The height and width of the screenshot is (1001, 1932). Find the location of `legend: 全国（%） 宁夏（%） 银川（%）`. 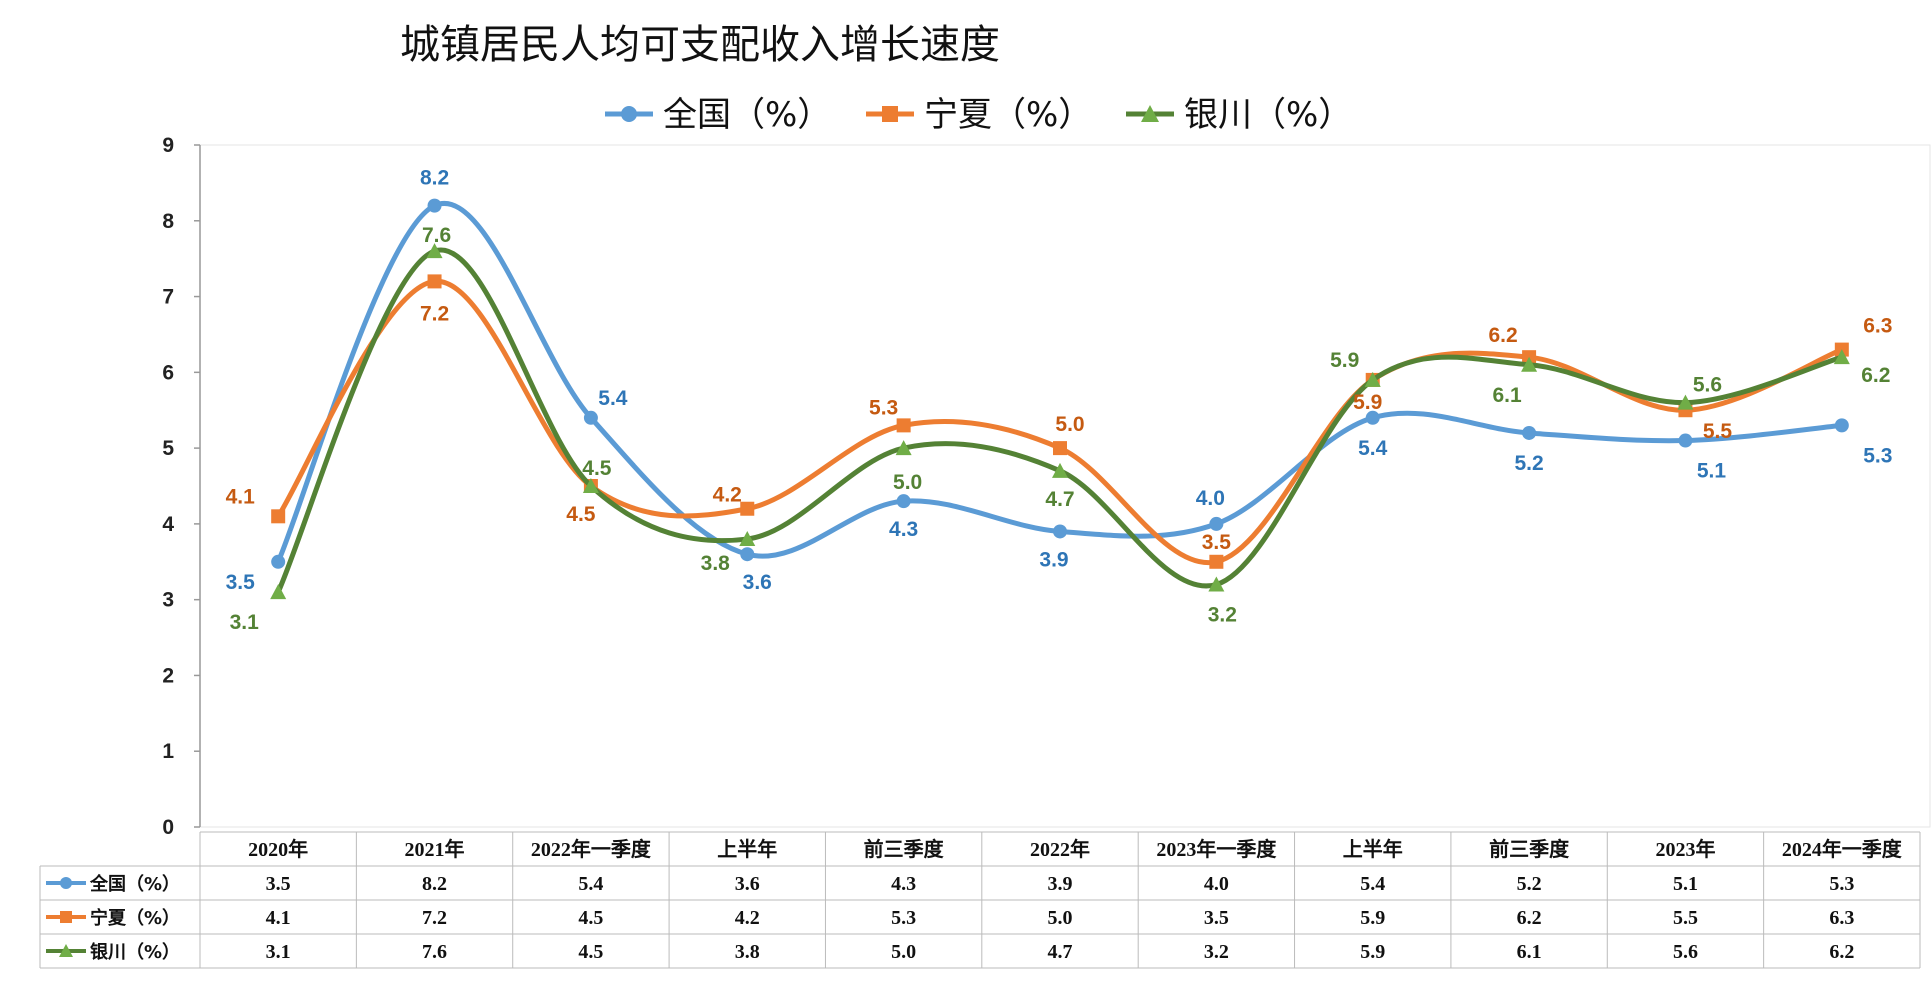

legend: 全国（%） 宁夏（%） 银川（%） is located at coordinates (978, 115).